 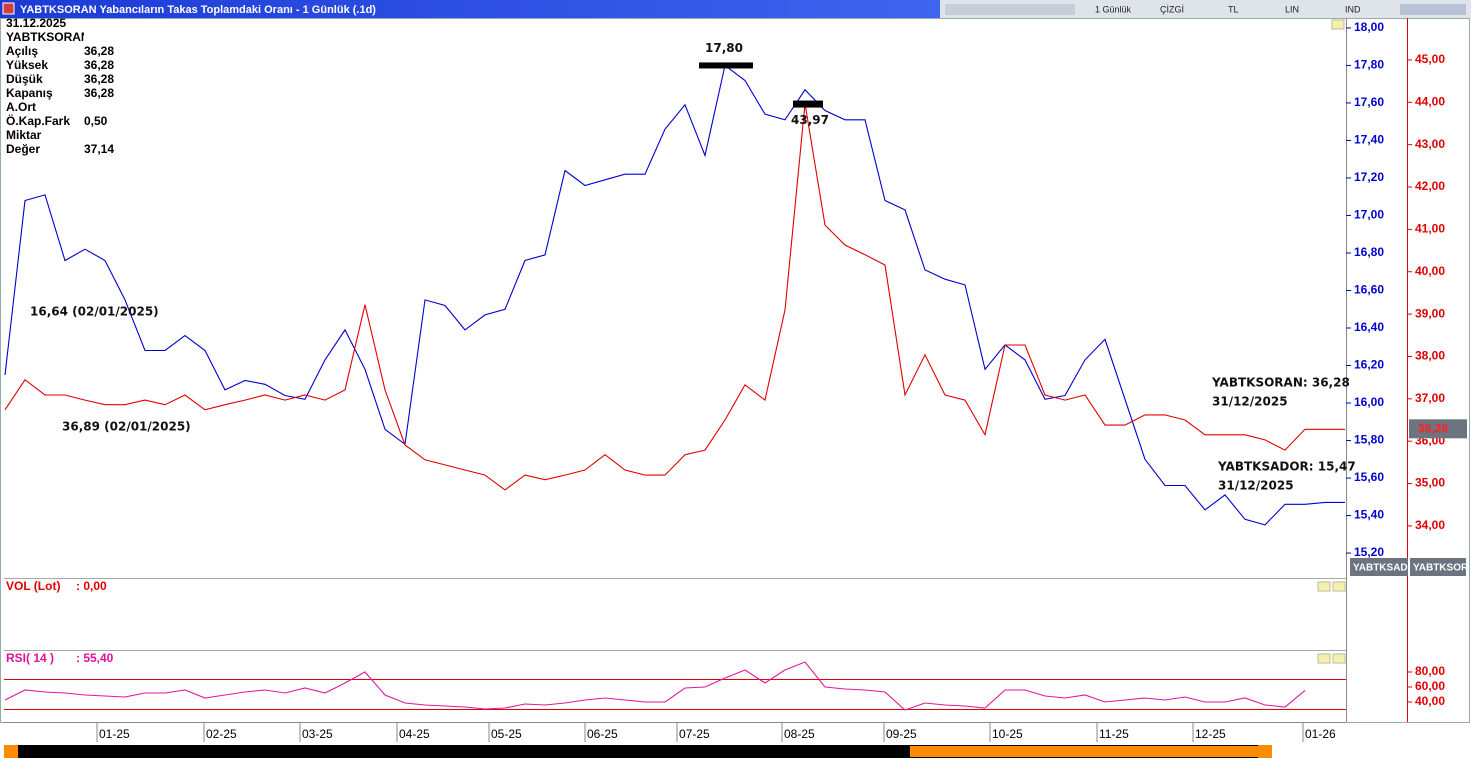 I want to click on scroll-right, so click(x=1265, y=751).